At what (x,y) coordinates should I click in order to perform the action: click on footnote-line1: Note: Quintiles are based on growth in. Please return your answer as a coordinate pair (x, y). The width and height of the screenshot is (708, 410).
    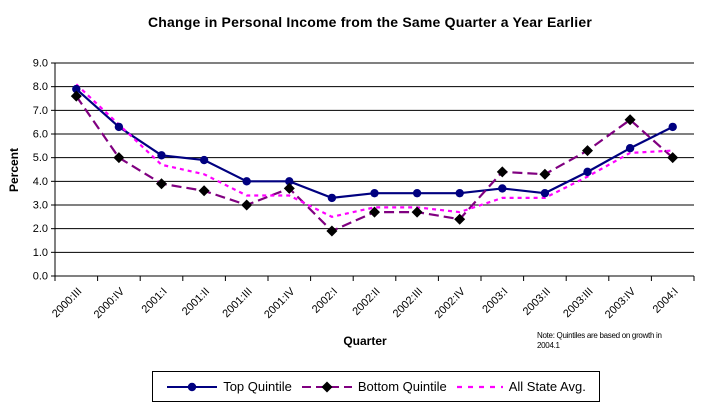
    Looking at the image, I should click on (599, 335).